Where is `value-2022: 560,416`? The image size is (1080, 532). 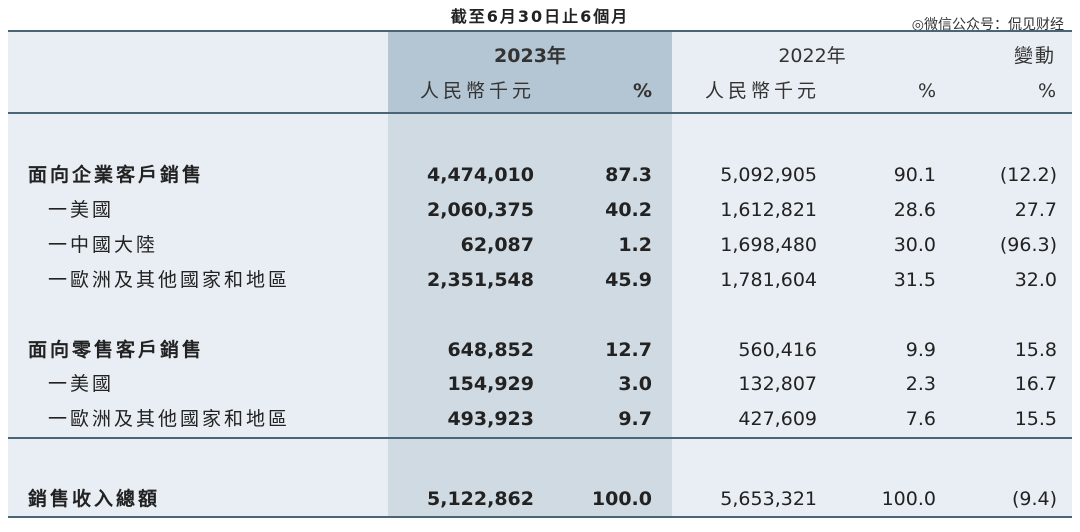
value-2022: 560,416 is located at coordinates (777, 350).